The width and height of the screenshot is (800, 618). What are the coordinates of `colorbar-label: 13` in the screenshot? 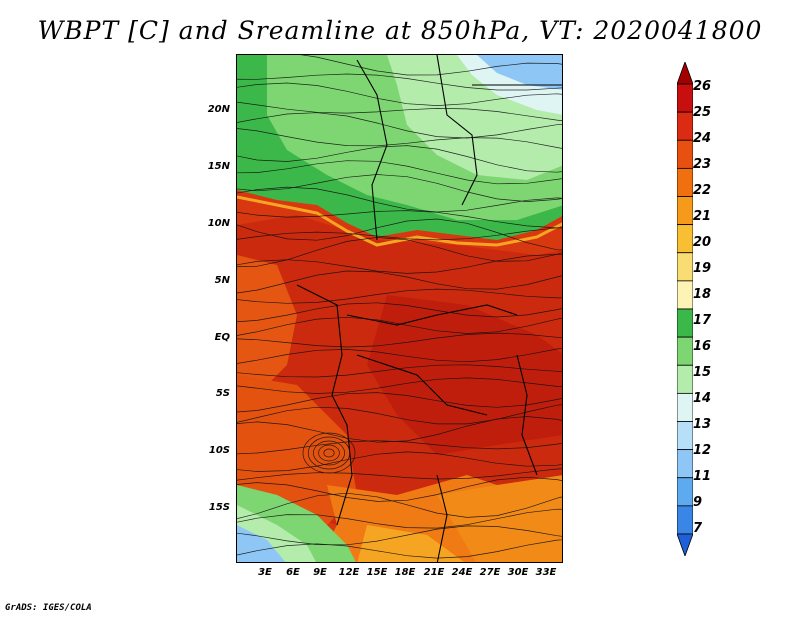 It's located at (702, 424).